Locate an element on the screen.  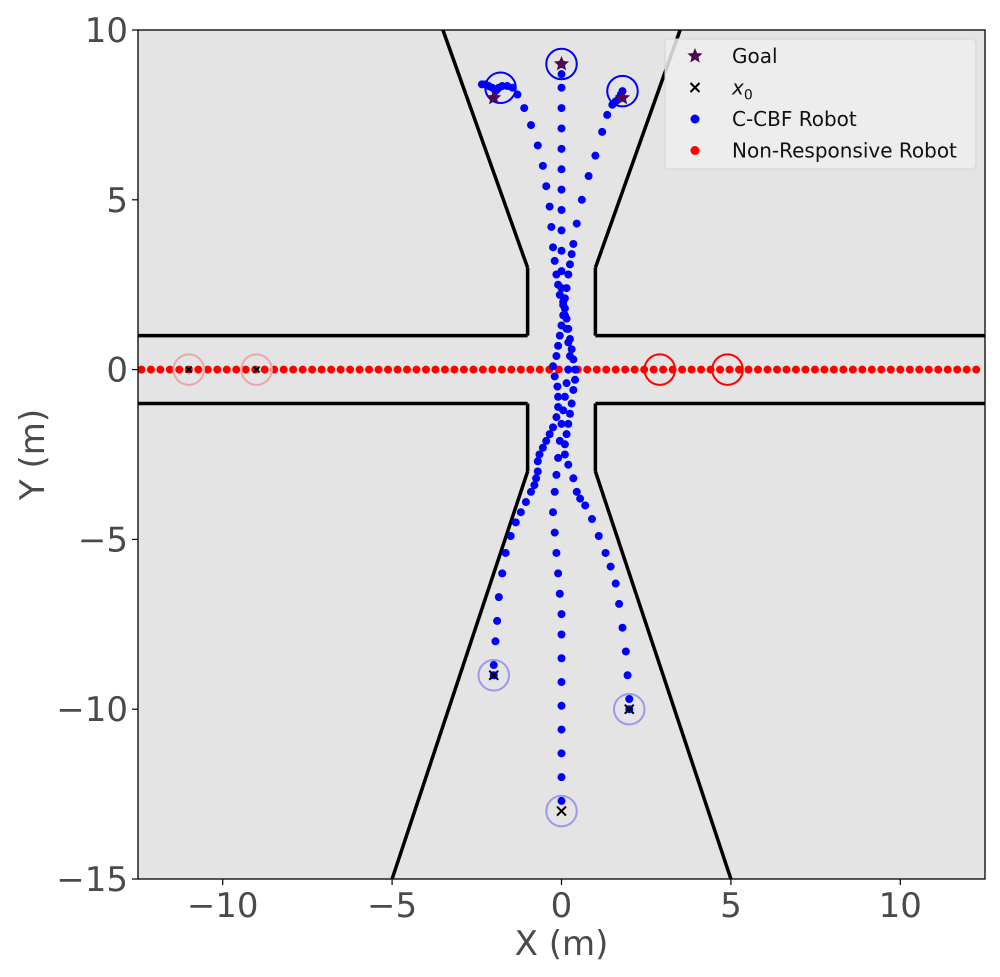
non-responsive-trajectory is located at coordinates (559, 369).